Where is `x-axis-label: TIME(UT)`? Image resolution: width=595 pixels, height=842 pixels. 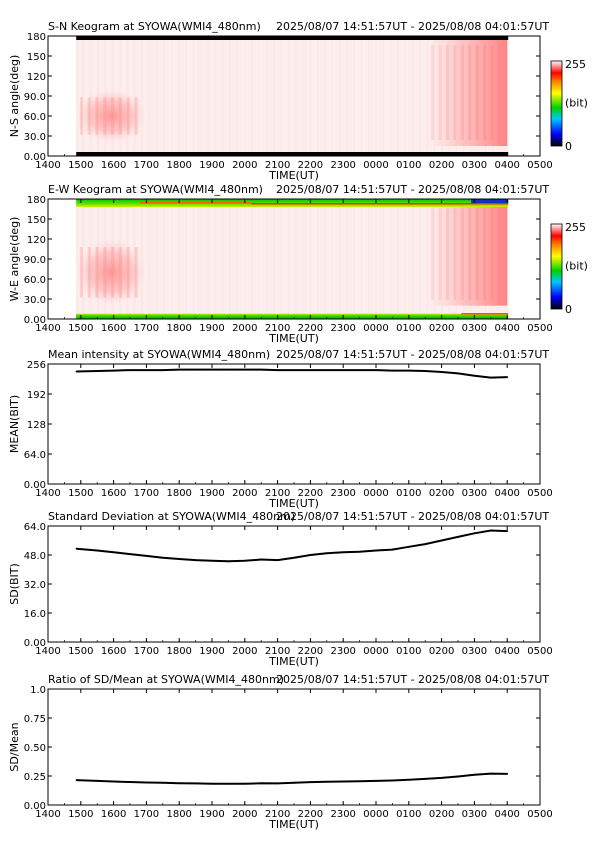 x-axis-label: TIME(UT) is located at coordinates (293, 175).